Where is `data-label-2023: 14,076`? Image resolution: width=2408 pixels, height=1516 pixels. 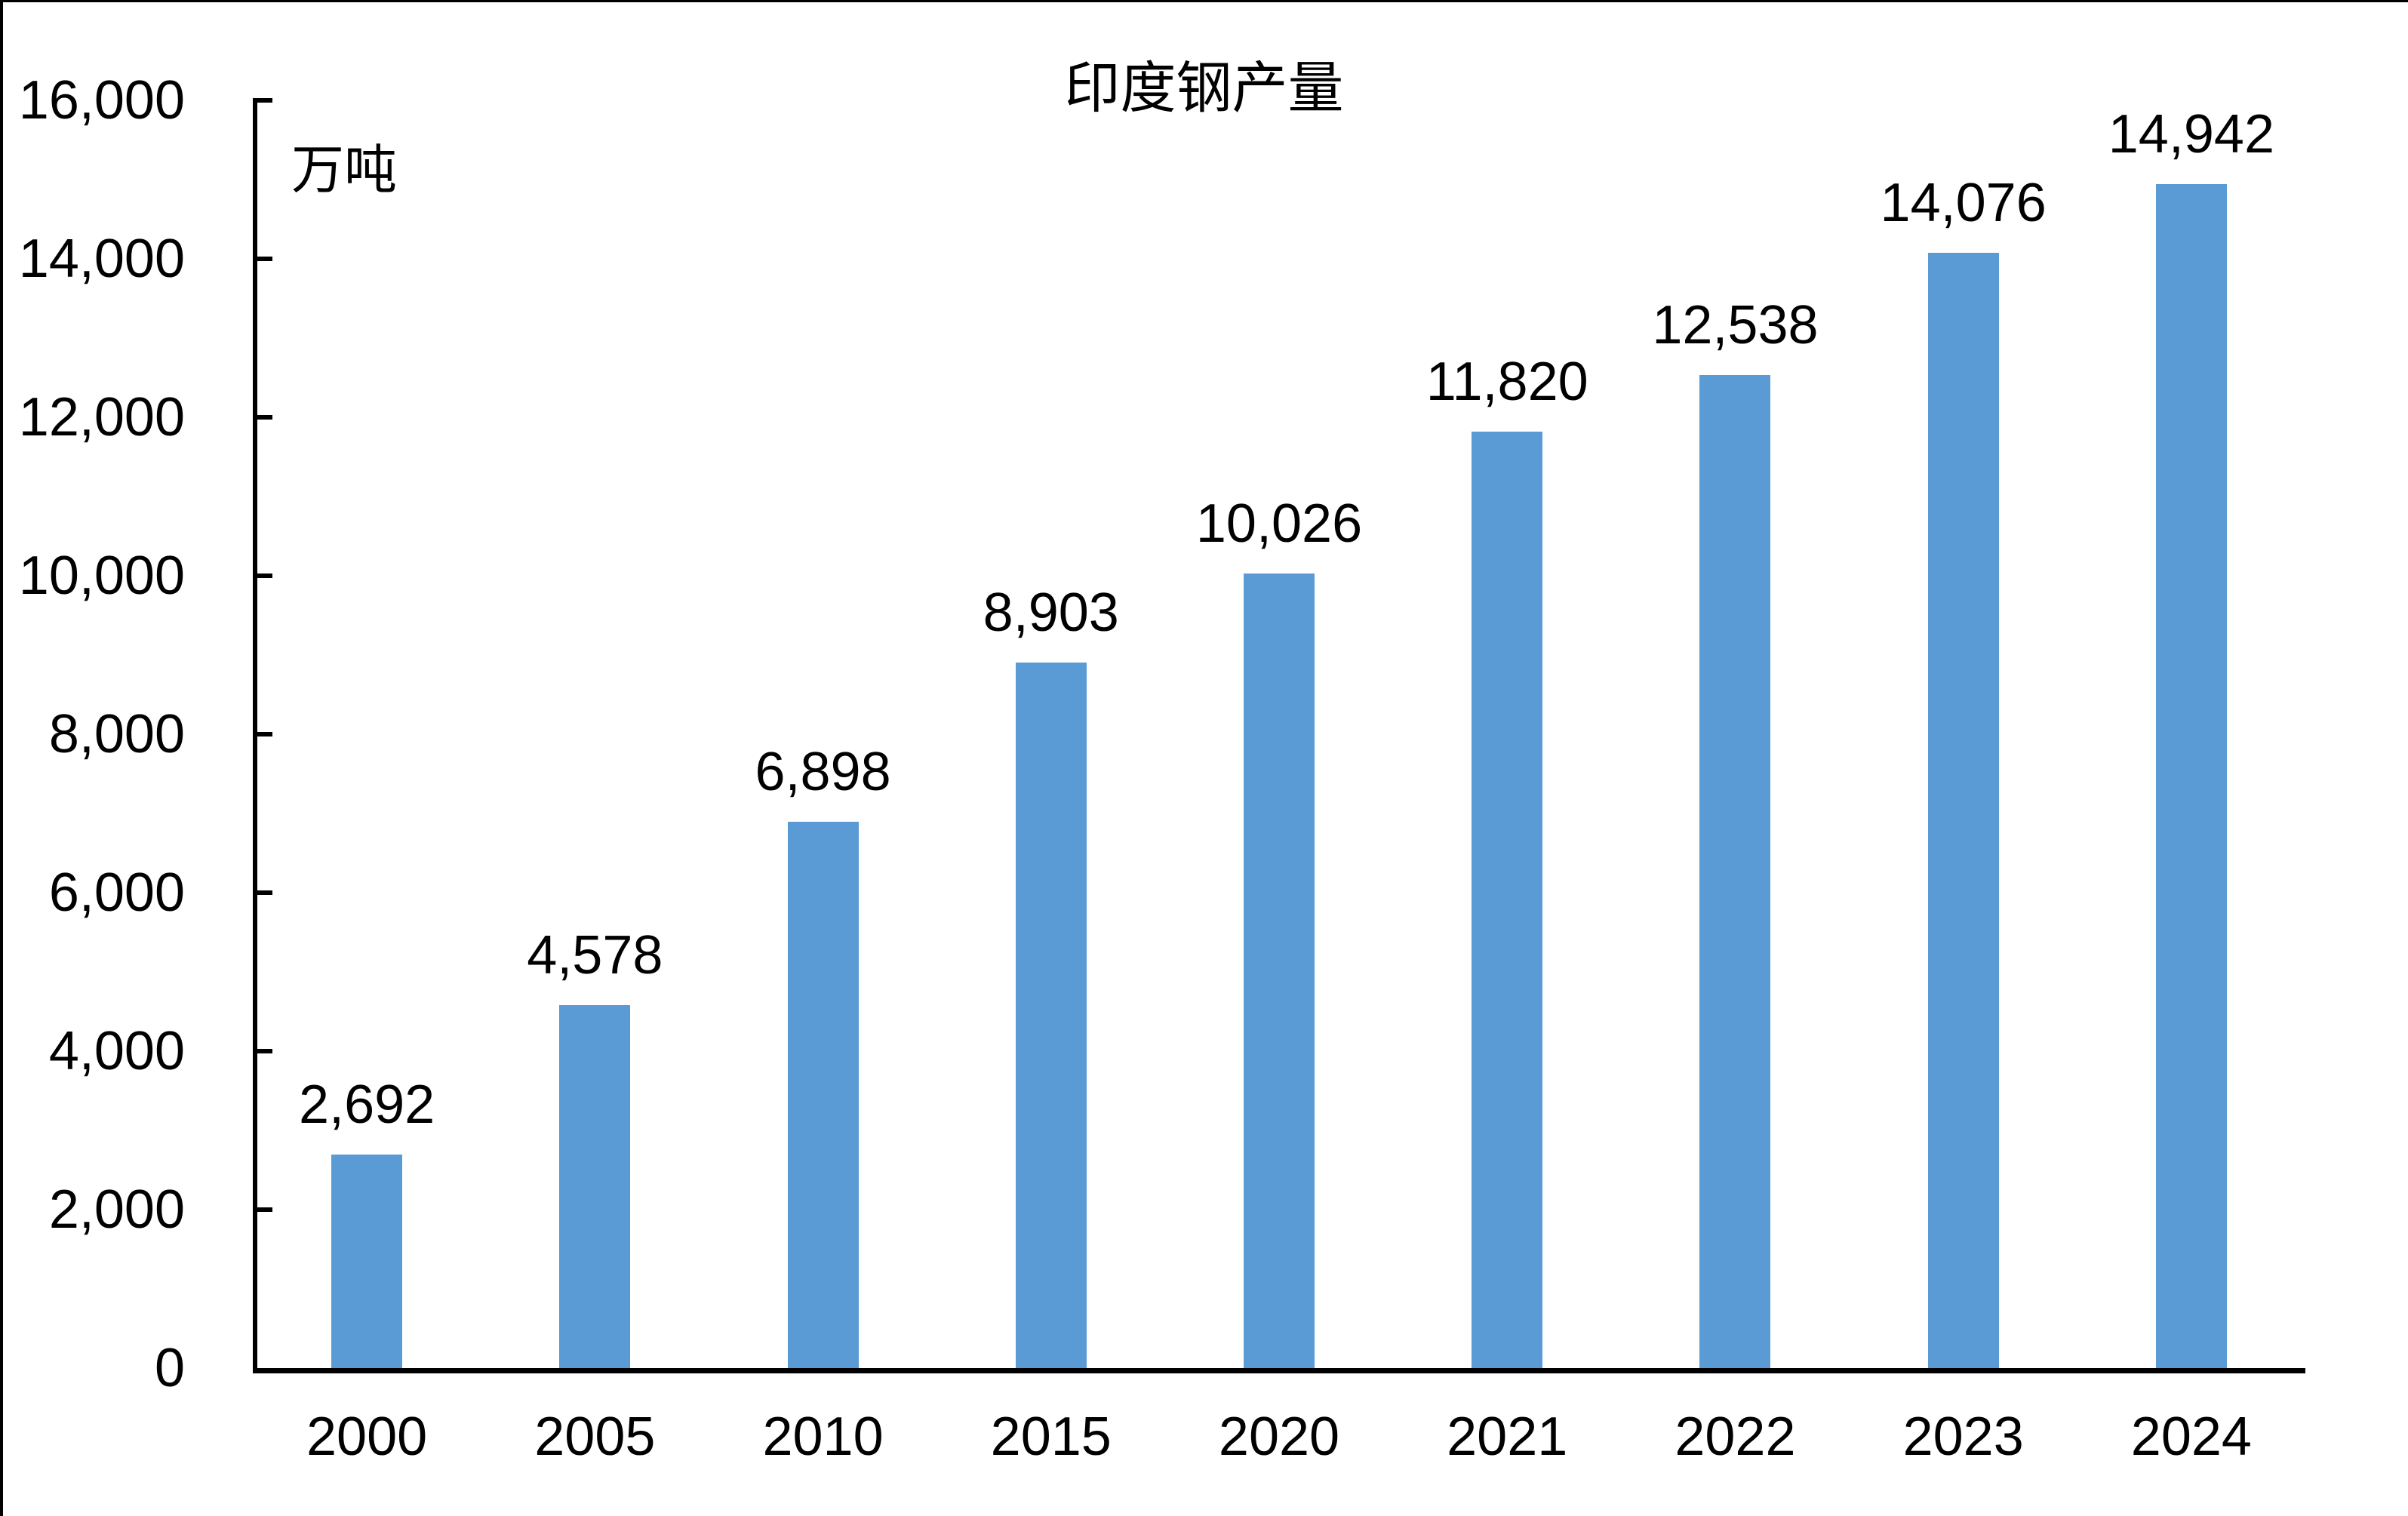
data-label-2023: 14,076 is located at coordinates (1963, 203).